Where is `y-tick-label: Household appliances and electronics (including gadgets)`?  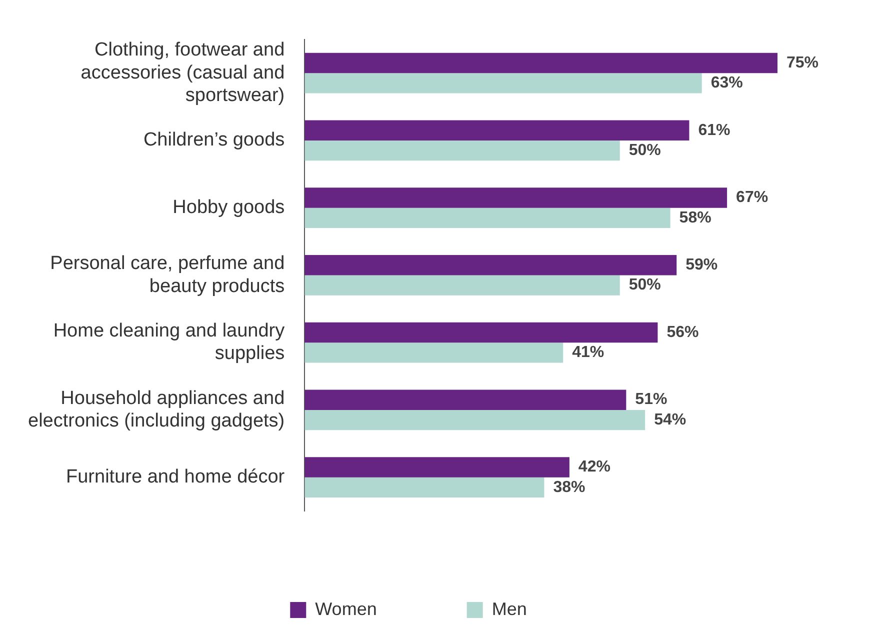
y-tick-label: Household appliances and electronics (including gadgets) is located at coordinates (156, 410).